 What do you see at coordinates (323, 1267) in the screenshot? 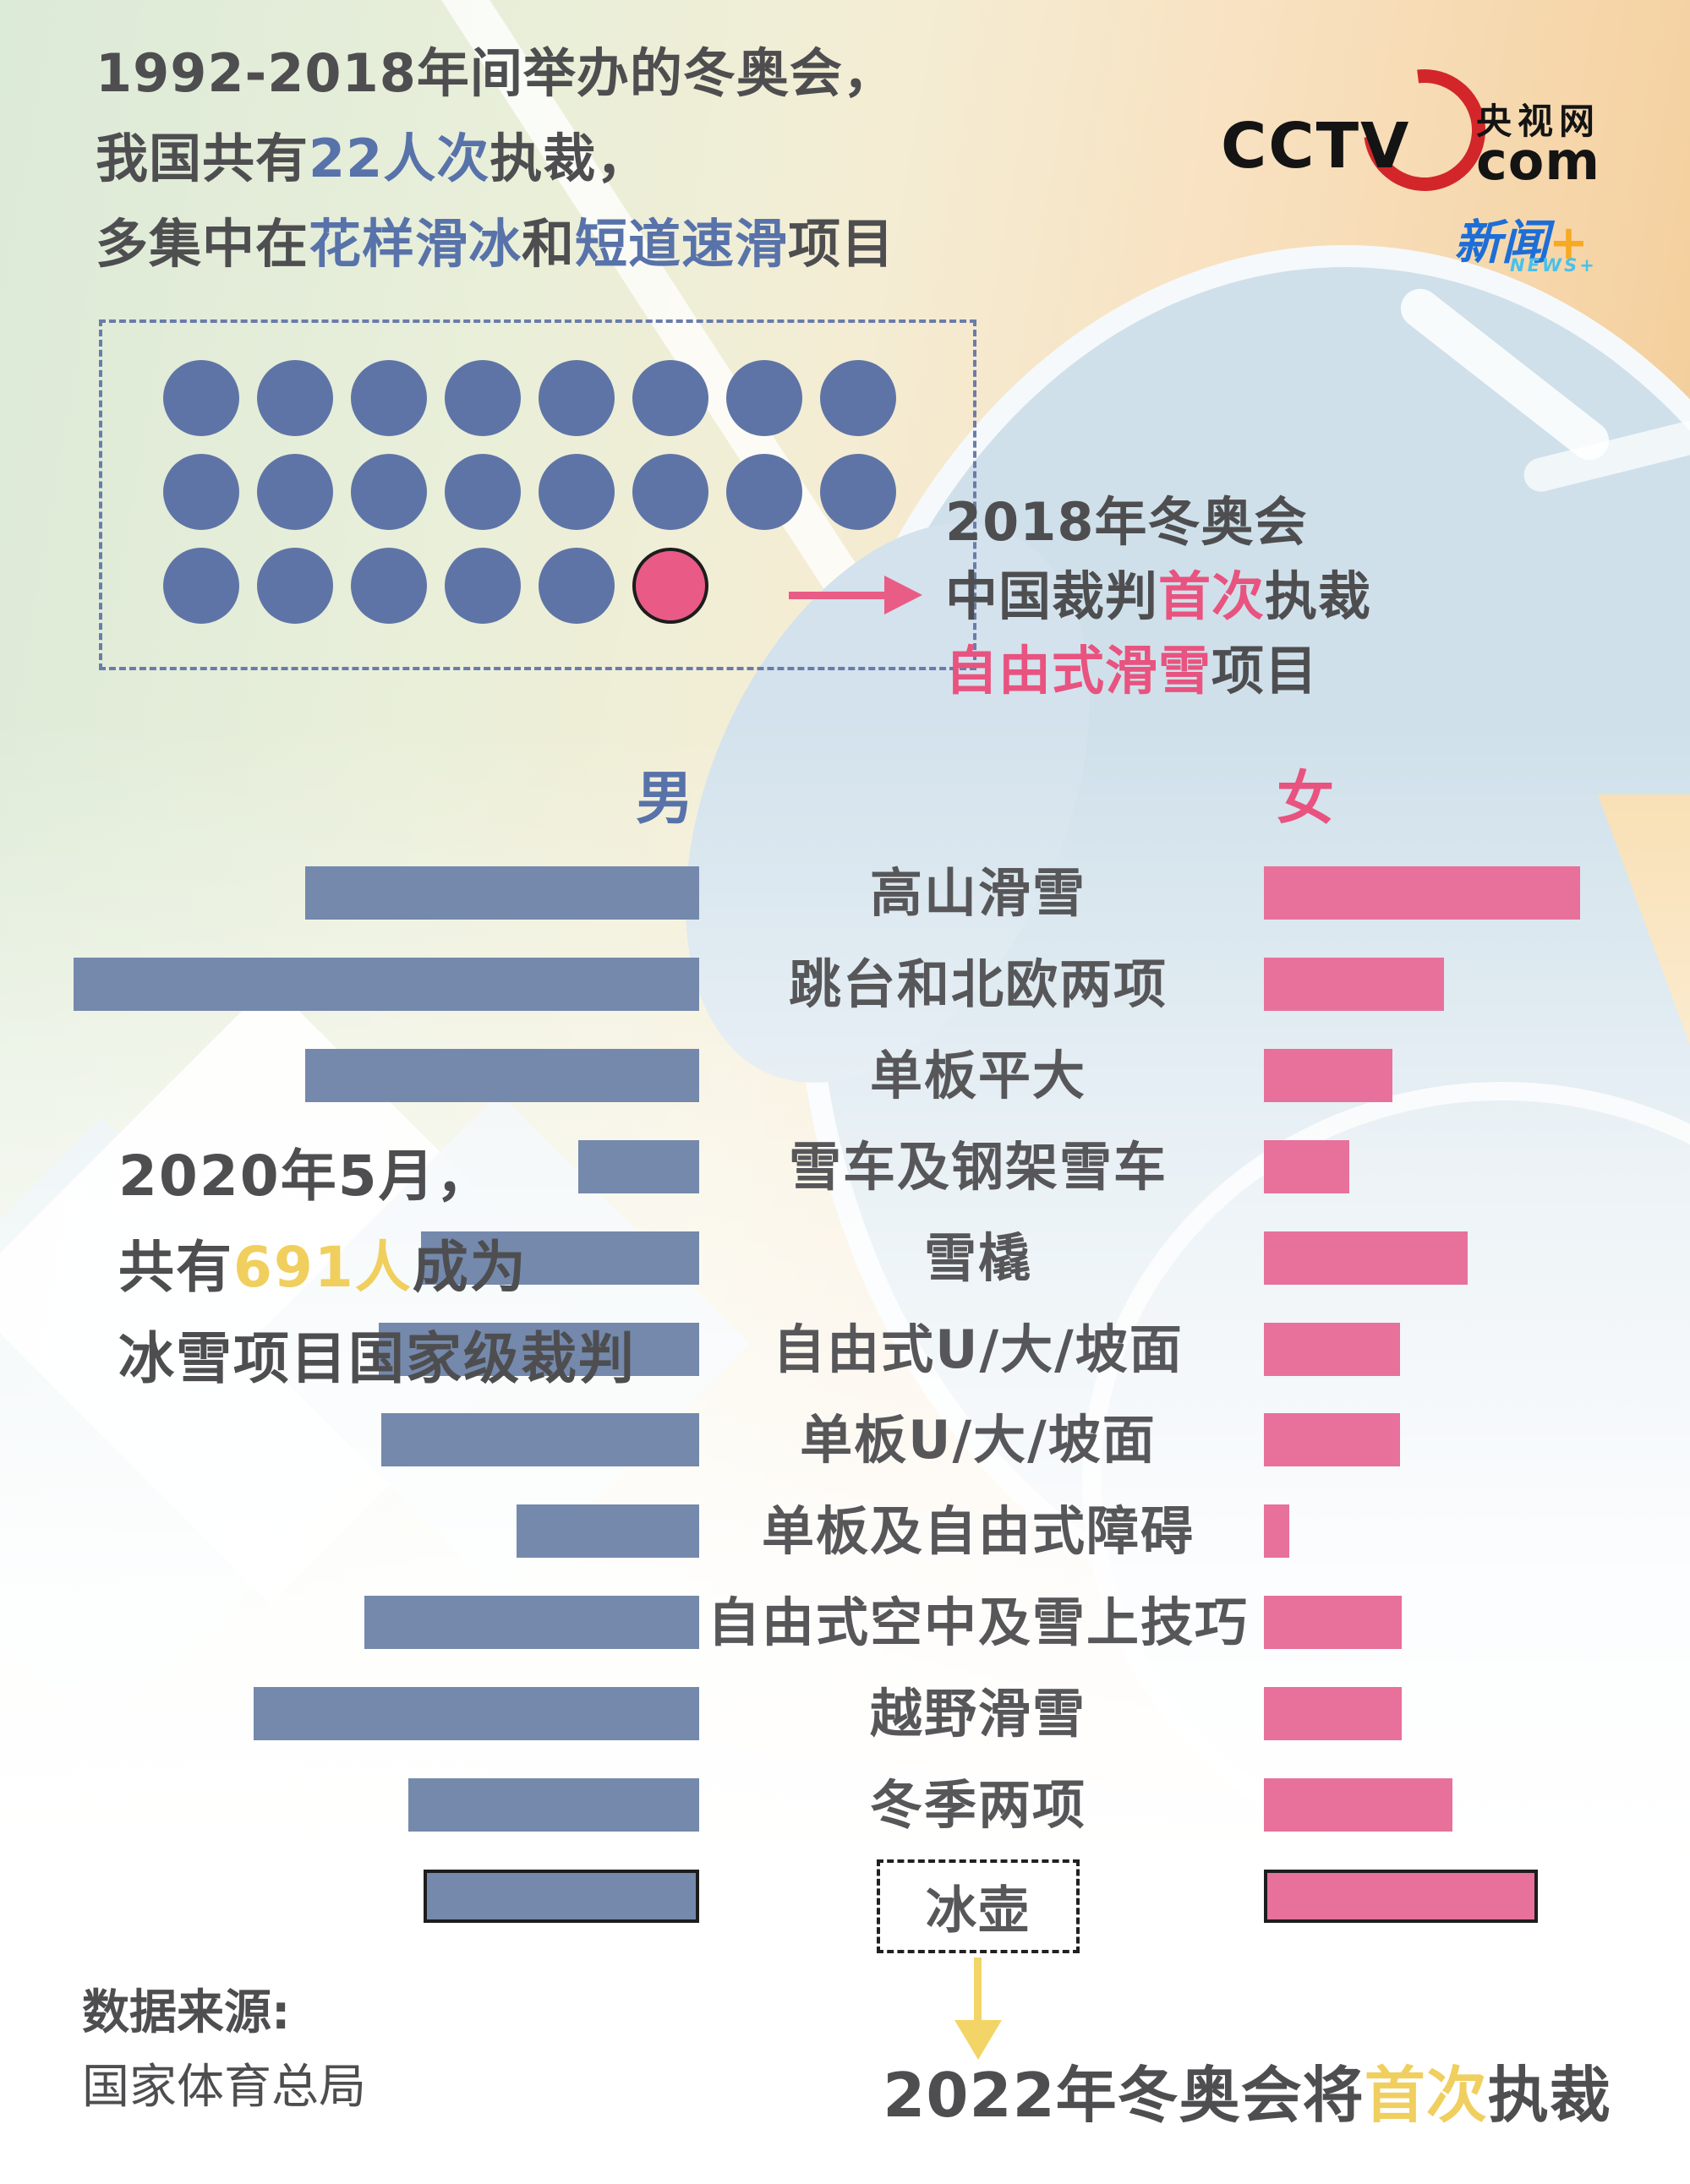
I see `text-run: 691人` at bounding box center [323, 1267].